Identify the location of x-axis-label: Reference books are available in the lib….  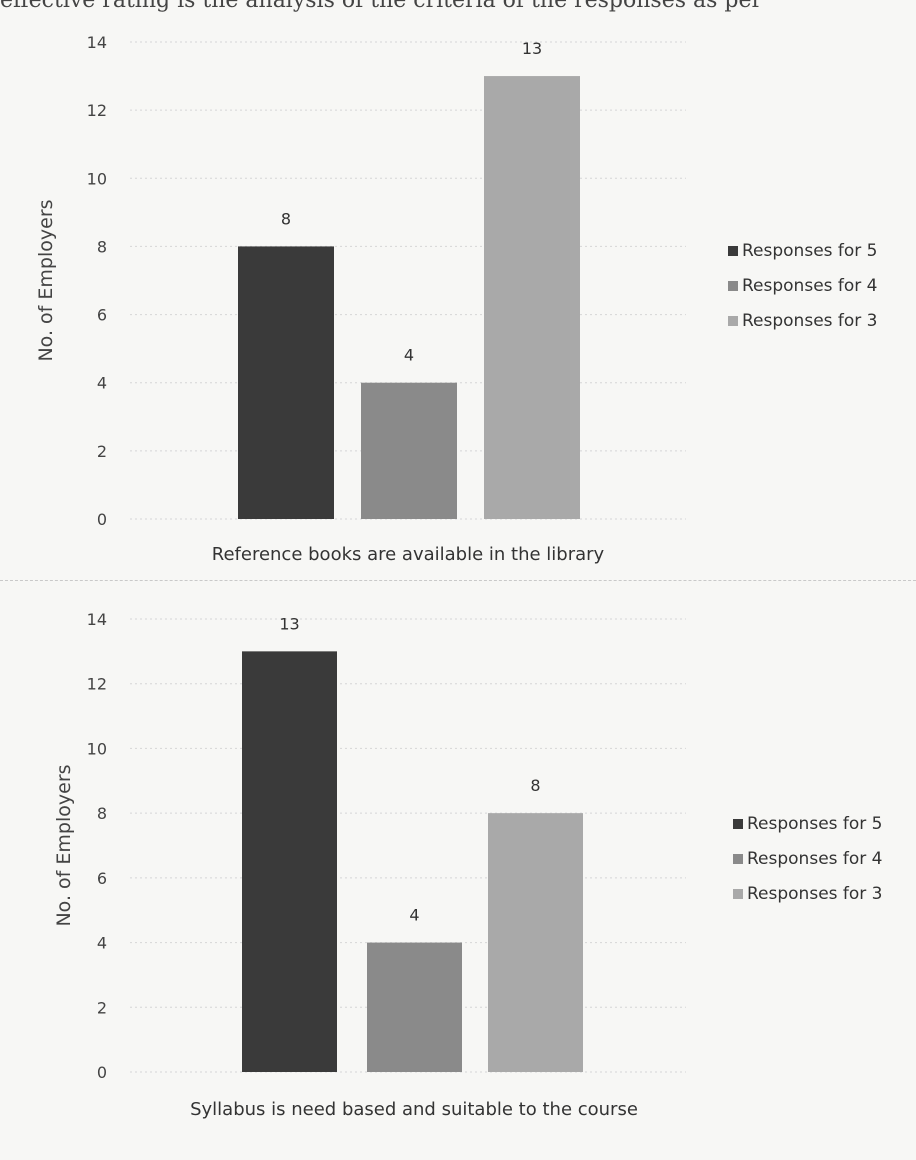
(408, 554).